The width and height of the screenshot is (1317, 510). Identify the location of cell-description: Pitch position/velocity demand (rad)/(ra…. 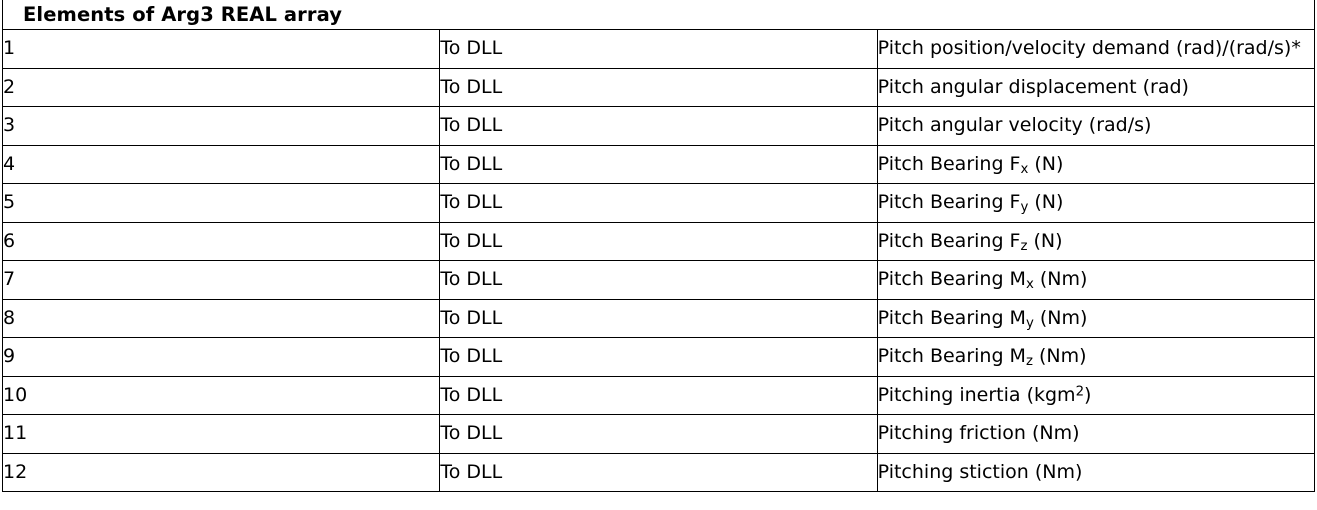
(1096, 49).